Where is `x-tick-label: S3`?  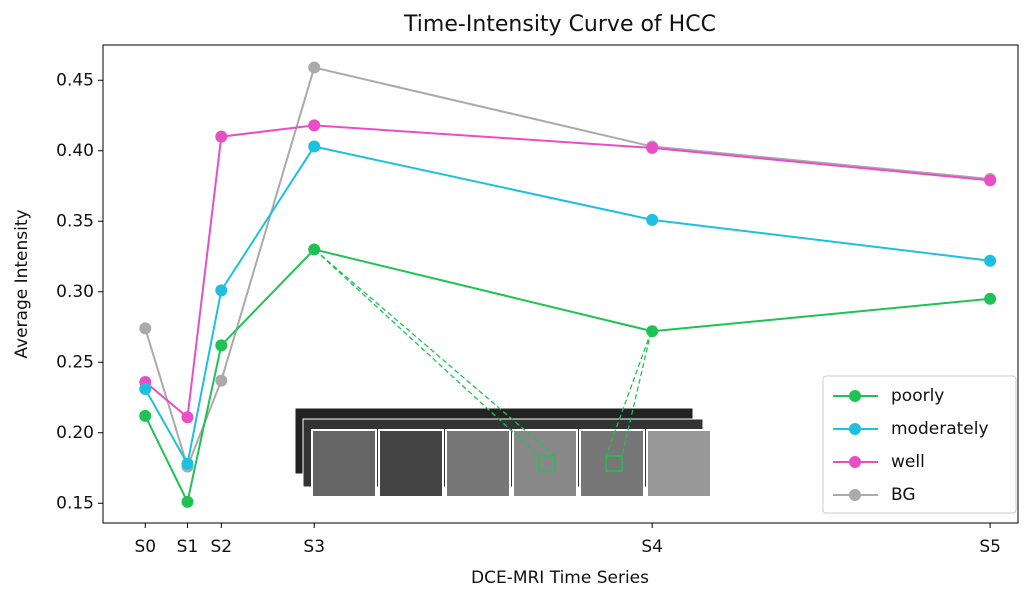 x-tick-label: S3 is located at coordinates (314, 547).